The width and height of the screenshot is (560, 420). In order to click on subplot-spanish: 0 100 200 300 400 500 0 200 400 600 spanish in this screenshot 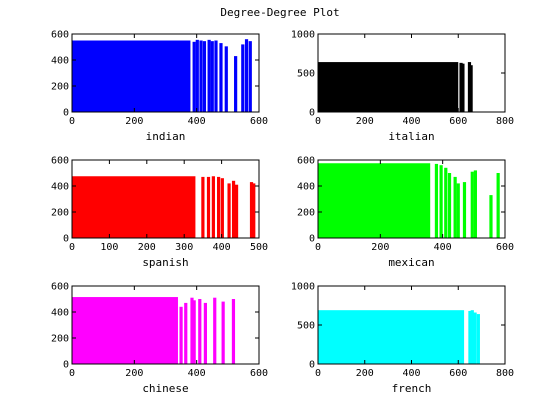, I will do `click(159, 213)`.